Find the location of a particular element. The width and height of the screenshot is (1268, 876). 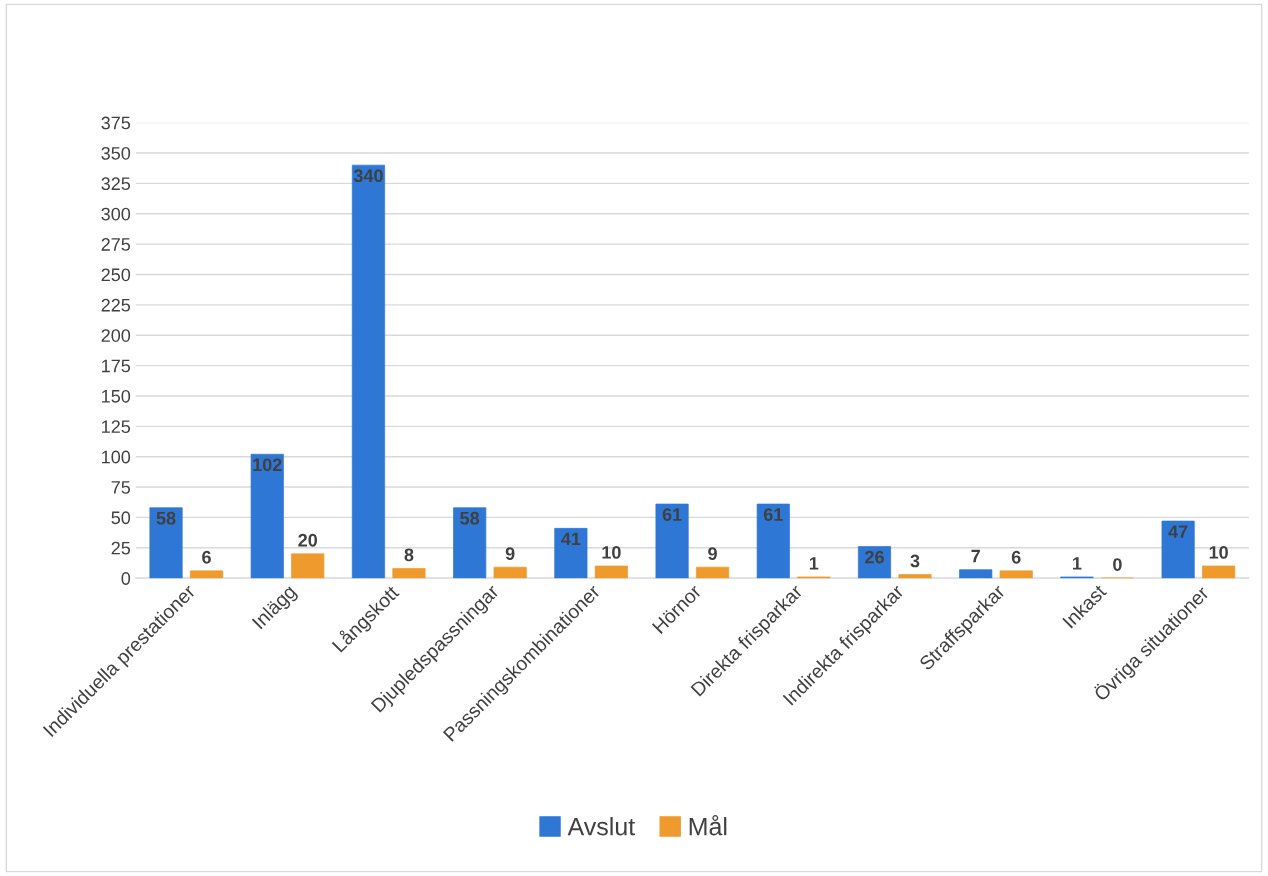

y-tick-label: 225 is located at coordinates (116, 305).